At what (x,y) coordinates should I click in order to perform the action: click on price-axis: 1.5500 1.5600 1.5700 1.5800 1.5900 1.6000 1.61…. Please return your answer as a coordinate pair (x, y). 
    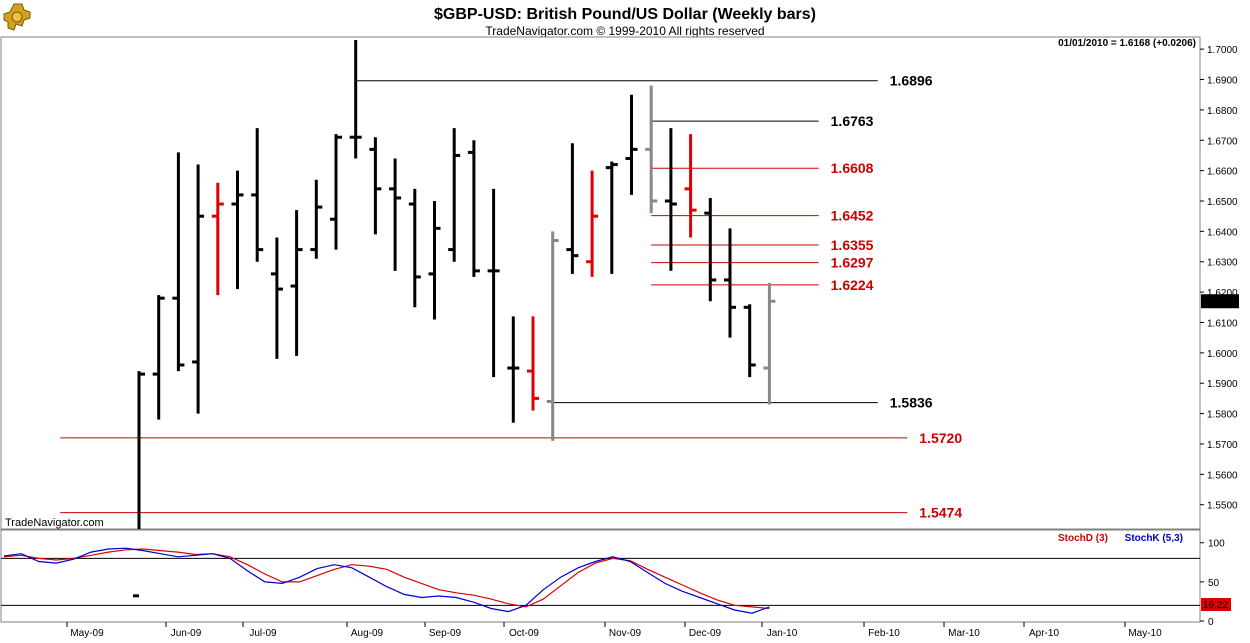
    Looking at the image, I should click on (1219, 278).